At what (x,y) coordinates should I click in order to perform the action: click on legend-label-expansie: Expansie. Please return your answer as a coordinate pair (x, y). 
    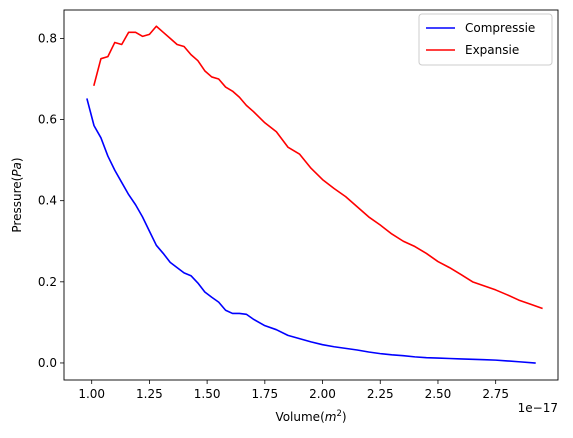
    Looking at the image, I should click on (492, 50).